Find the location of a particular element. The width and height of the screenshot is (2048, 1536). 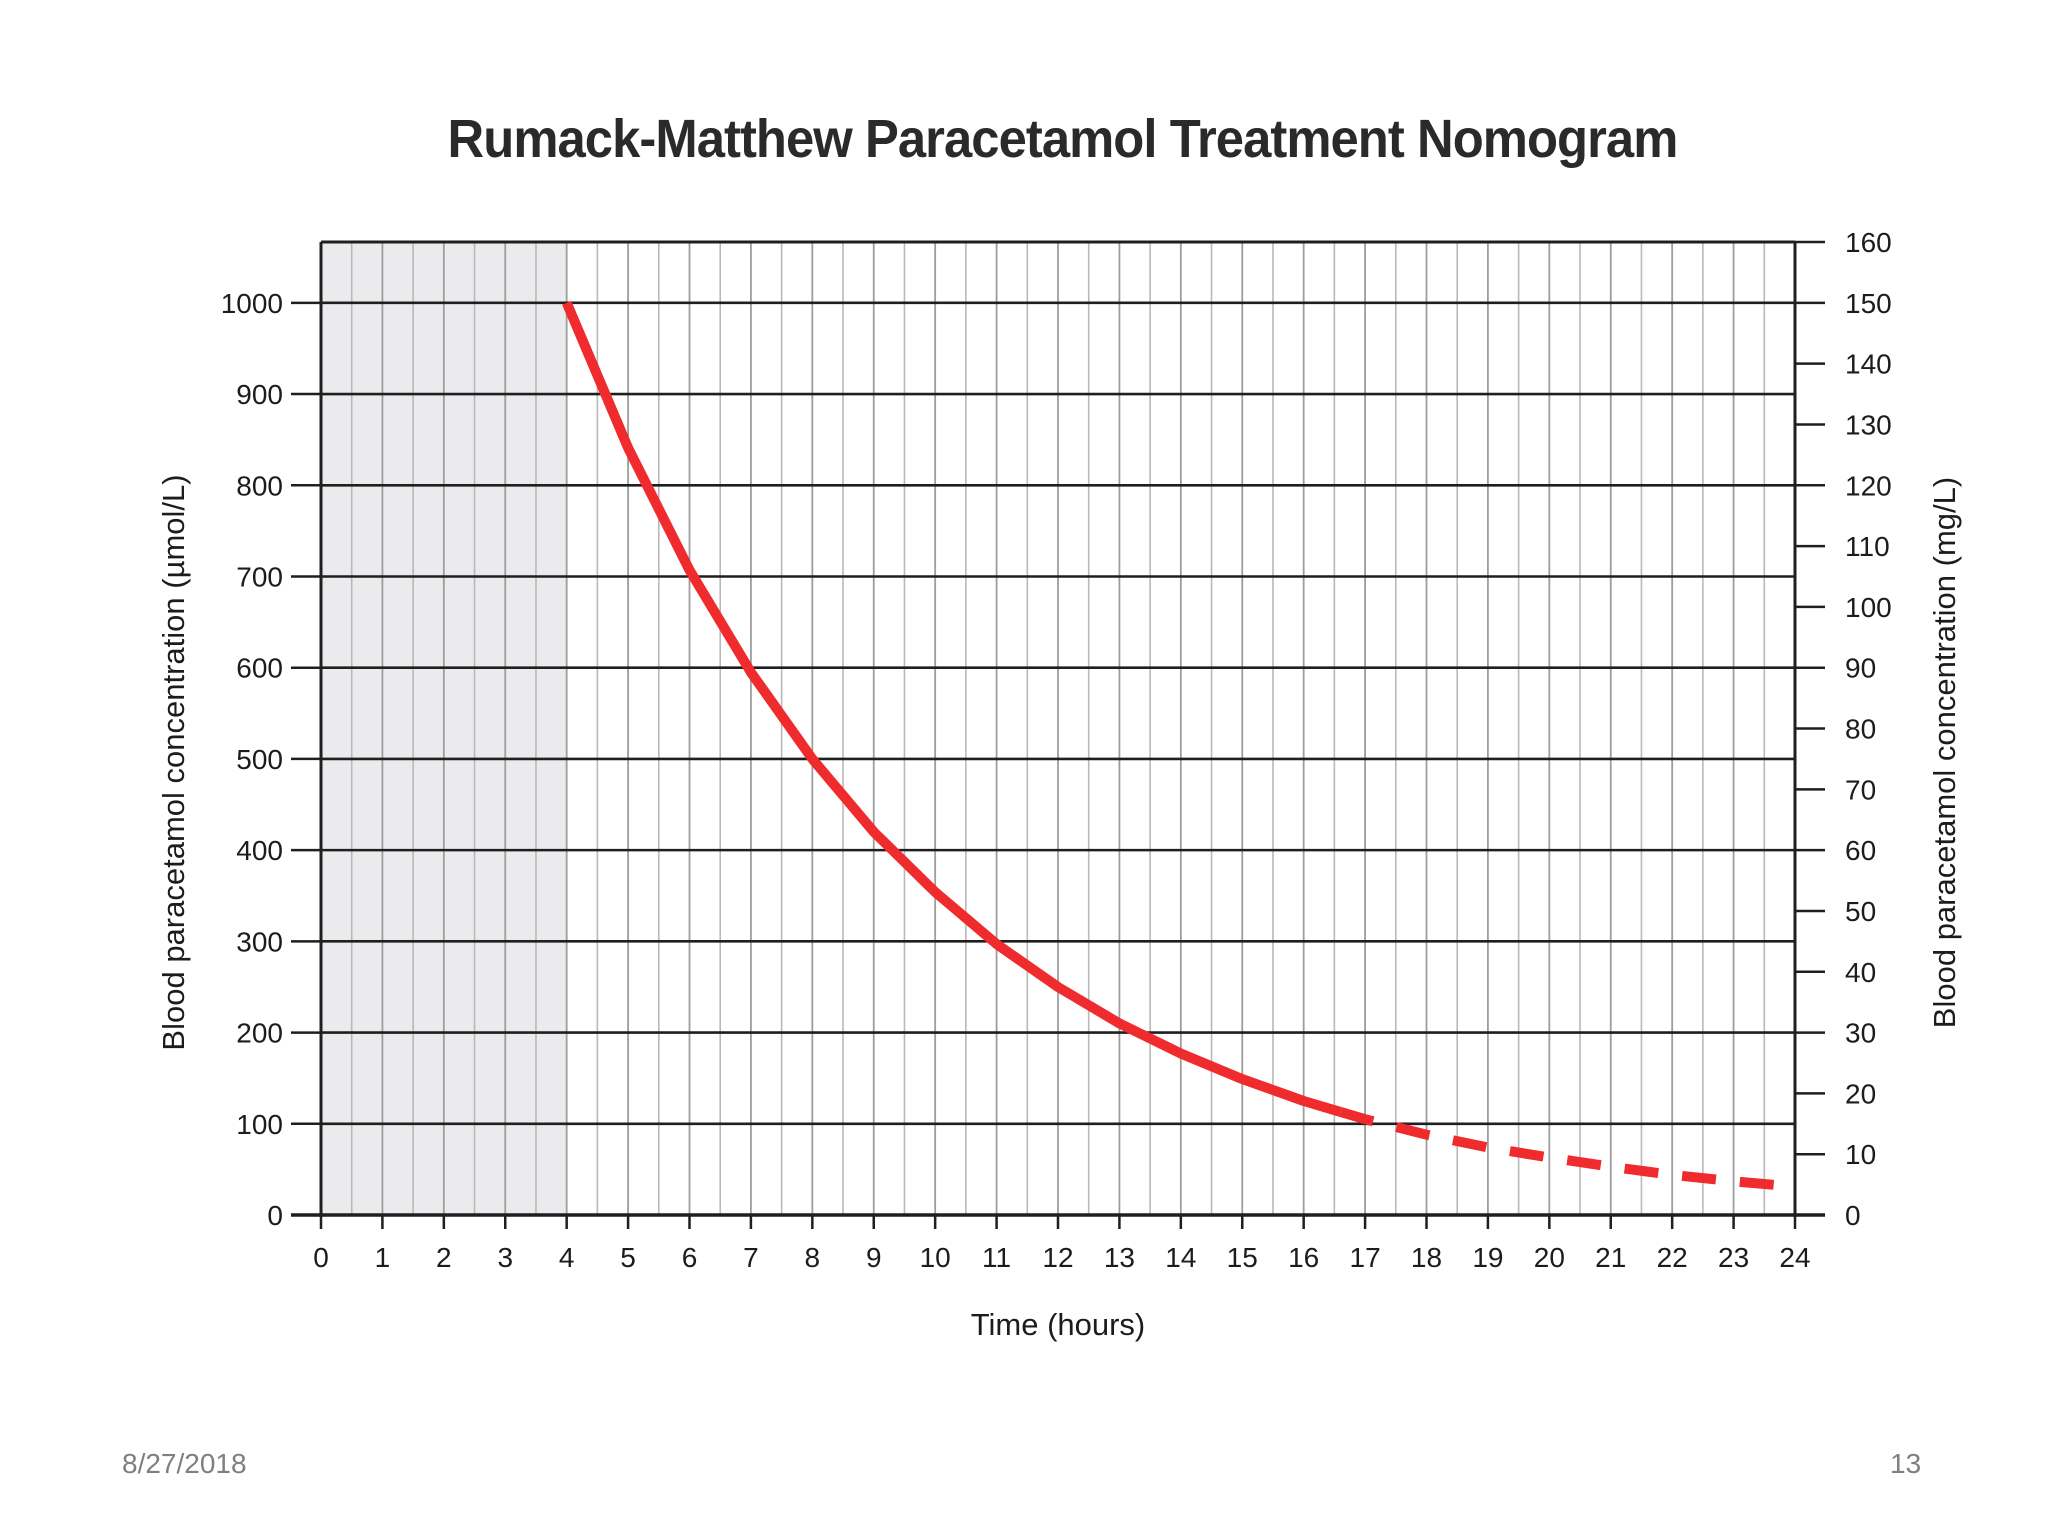

x-tick-label: 4 is located at coordinates (567, 1257).